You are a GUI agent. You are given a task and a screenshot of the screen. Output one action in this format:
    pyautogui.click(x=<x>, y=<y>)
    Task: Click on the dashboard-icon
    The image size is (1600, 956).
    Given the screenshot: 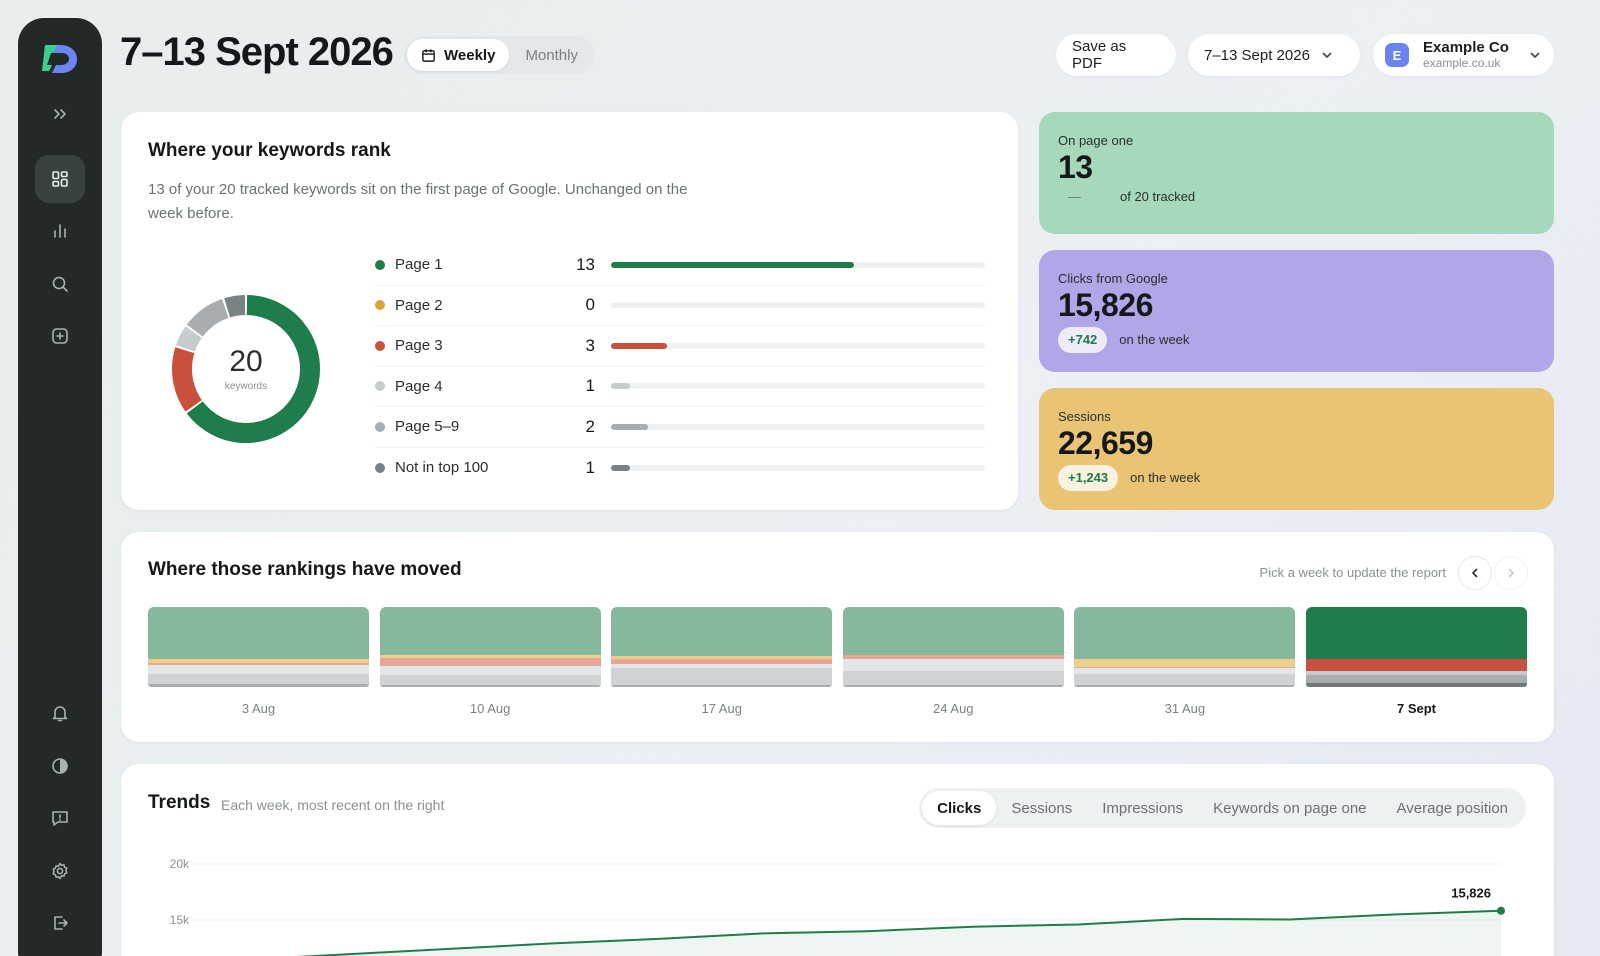 What is the action you would take?
    pyautogui.click(x=60, y=179)
    